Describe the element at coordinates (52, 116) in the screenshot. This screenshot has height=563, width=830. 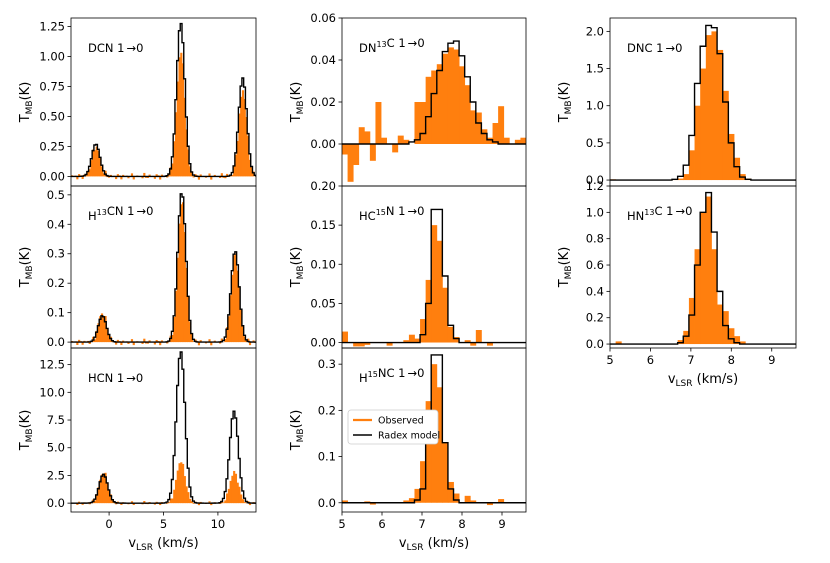
I see `y-tick-label: 0.50` at that location.